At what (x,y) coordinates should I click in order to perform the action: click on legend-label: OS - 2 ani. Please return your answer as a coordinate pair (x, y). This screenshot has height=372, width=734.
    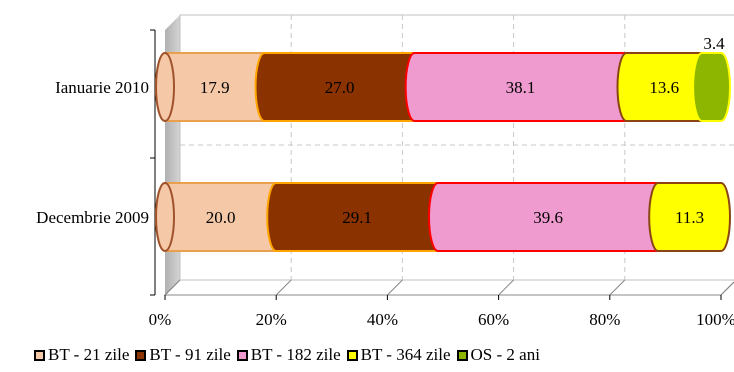
    Looking at the image, I should click on (505, 354).